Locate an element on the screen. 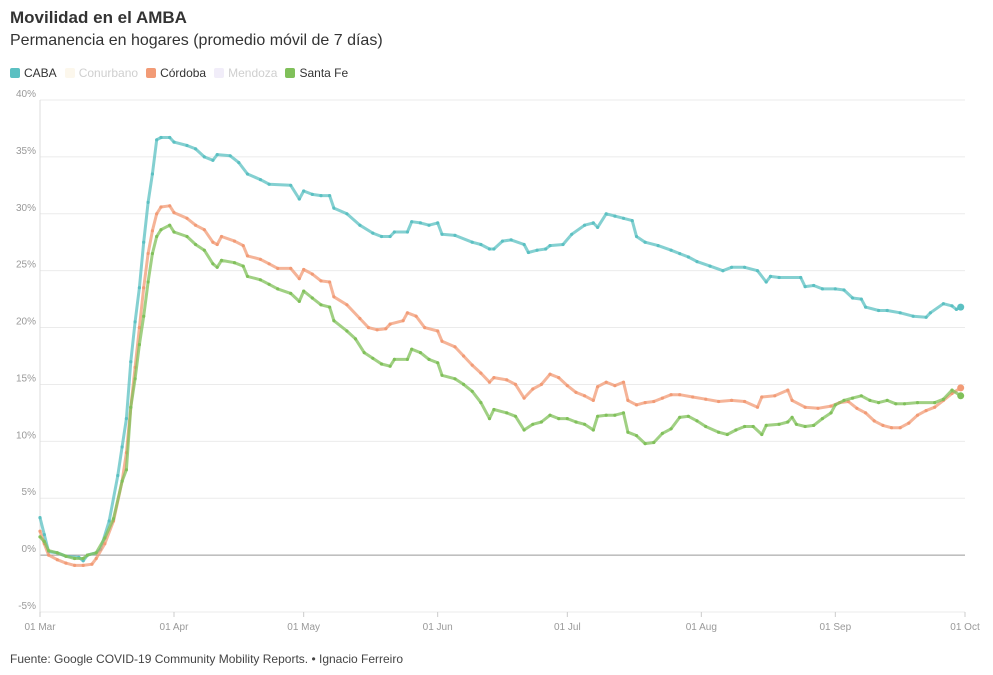 The width and height of the screenshot is (993, 675). legend: CABA Conurbano Córdoba Mendoza Santa Fe is located at coordinates (179, 73).